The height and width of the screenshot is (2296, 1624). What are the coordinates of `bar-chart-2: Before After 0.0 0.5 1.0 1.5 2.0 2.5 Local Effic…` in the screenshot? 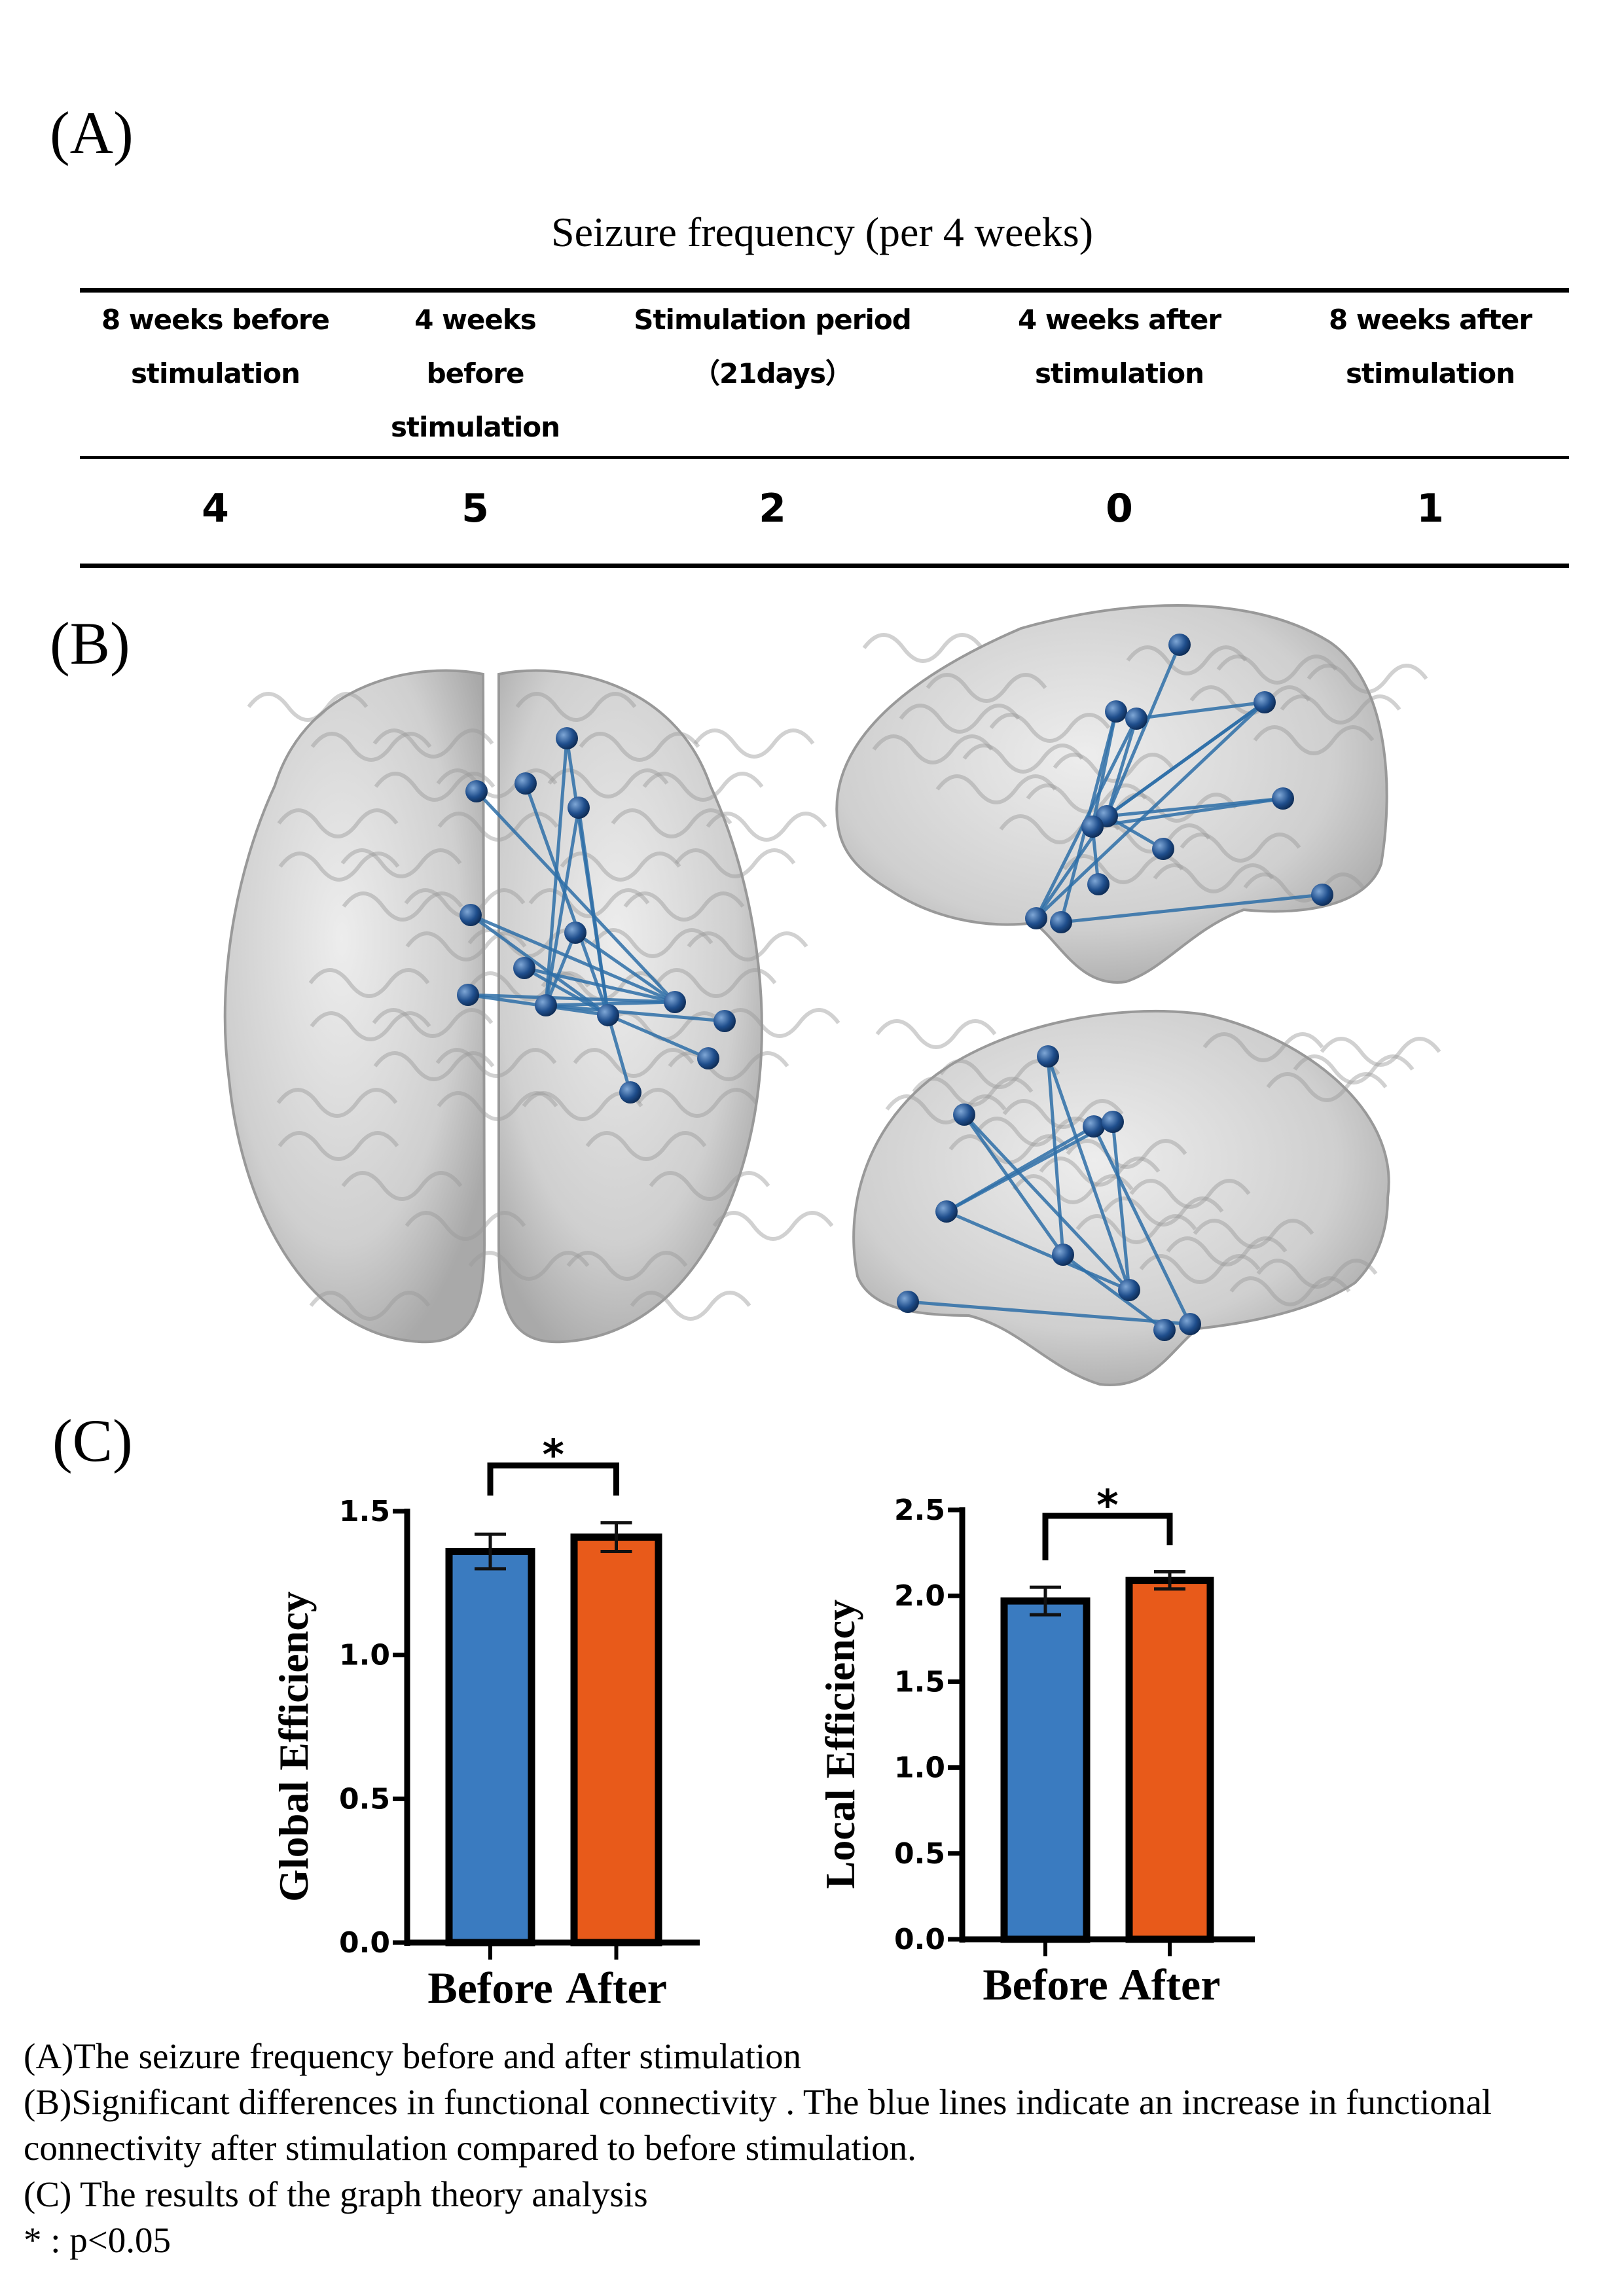 It's located at (1036, 1746).